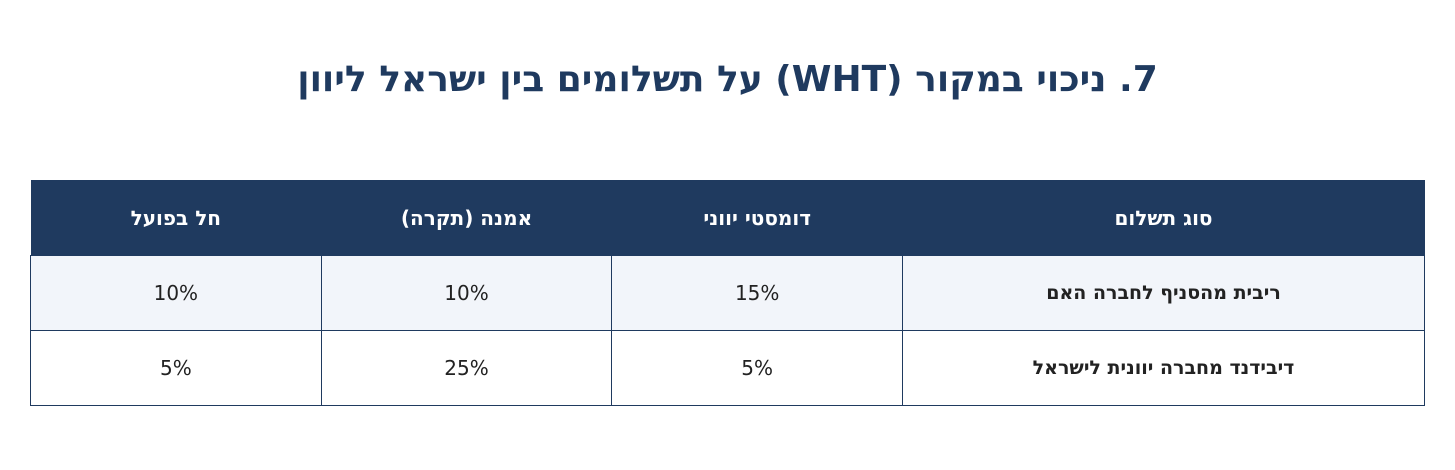 The width and height of the screenshot is (1455, 470). I want to click on cell: 15%, so click(757, 293).